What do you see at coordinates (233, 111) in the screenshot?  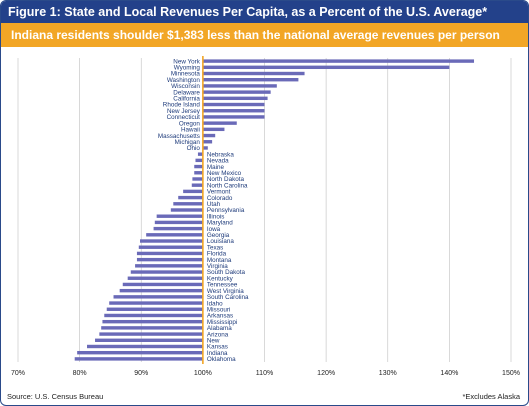 I see `bar-new-jersey` at bounding box center [233, 111].